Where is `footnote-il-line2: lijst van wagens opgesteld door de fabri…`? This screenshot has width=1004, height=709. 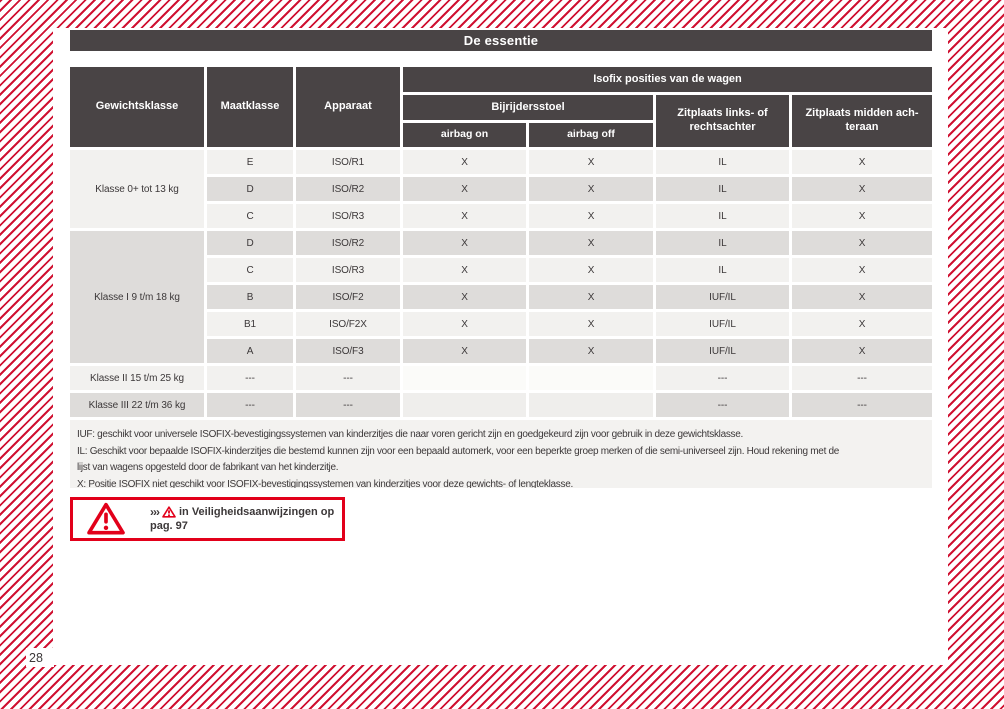 footnote-il-line2: lijst van wagens opgesteld door de fabri… is located at coordinates (208, 467).